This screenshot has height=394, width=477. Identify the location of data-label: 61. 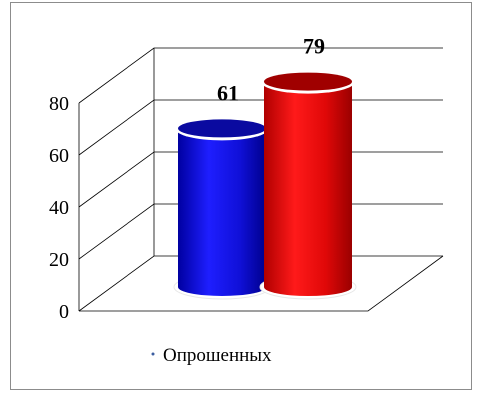
(228, 92).